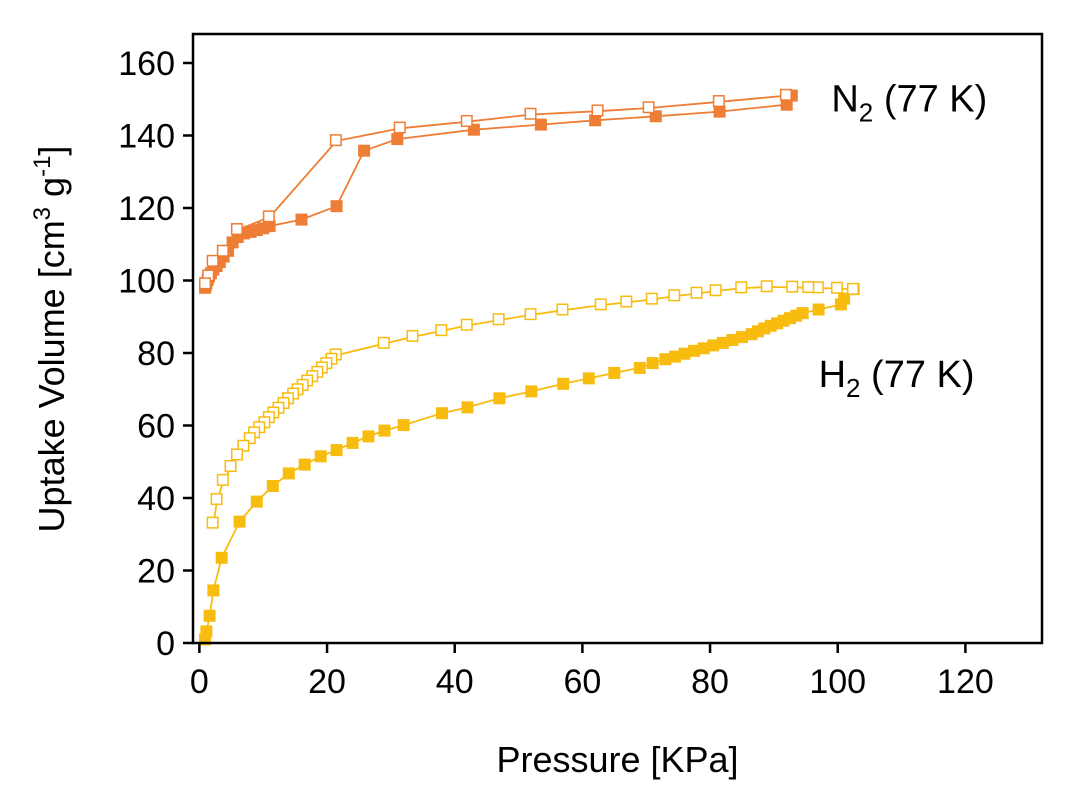  I want to click on x-axis-title: Pressure [KPa], so click(617, 759).